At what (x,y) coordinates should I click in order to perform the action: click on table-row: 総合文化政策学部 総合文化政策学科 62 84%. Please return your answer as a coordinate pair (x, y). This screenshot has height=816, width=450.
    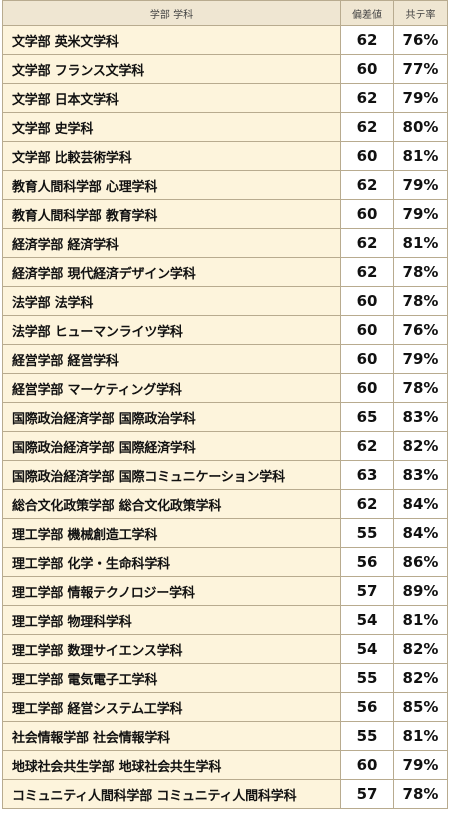
    Looking at the image, I should click on (225, 504).